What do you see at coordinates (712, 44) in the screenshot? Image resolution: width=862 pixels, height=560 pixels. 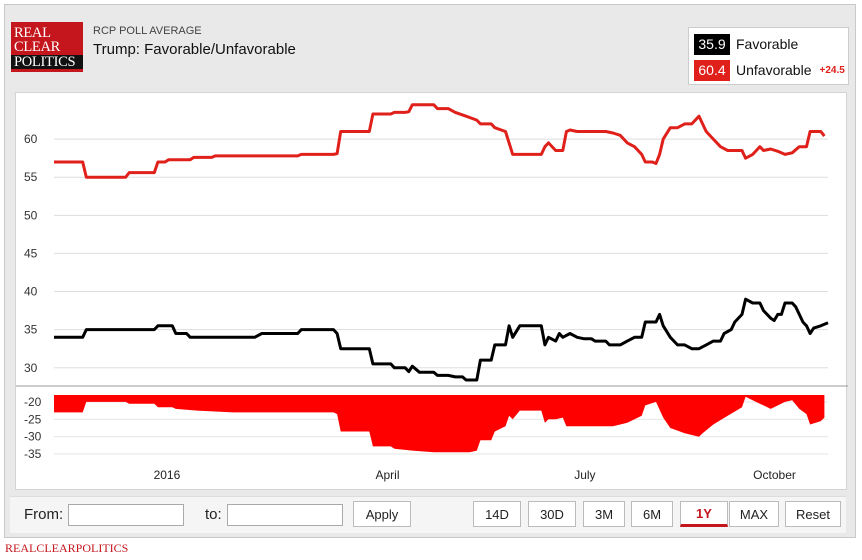 I see `favorable-value: 35.9` at bounding box center [712, 44].